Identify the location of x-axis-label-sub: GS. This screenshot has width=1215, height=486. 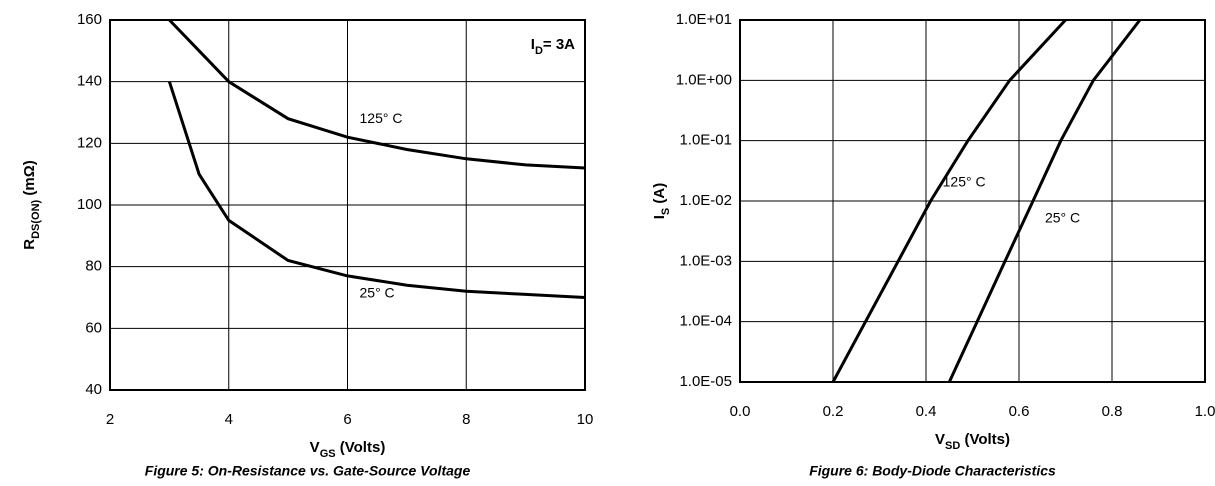
(328, 454).